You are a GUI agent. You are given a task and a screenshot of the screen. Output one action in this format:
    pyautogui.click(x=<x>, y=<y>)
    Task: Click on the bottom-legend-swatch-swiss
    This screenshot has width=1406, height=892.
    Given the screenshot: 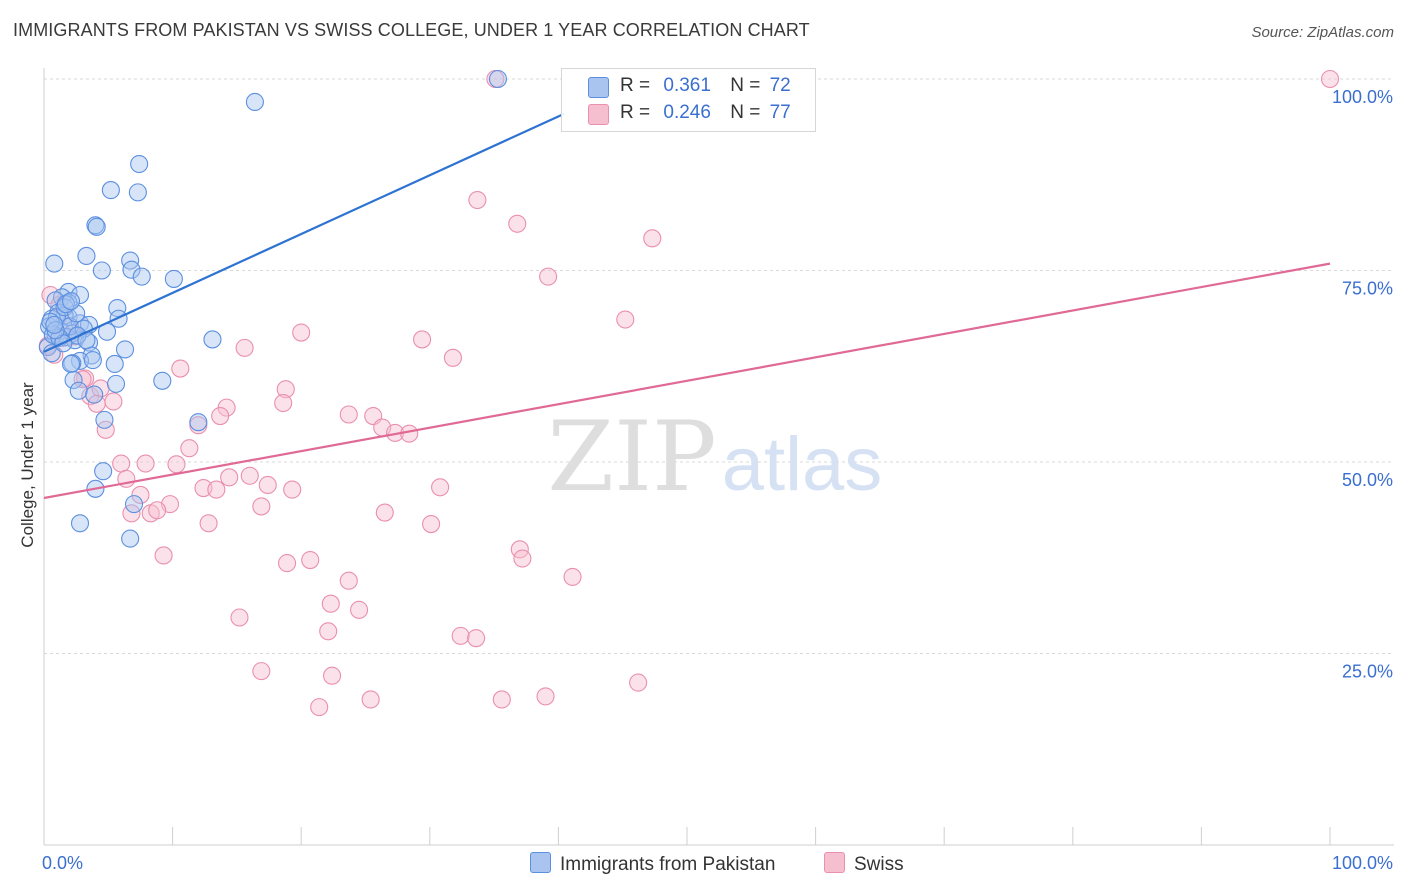 What is the action you would take?
    pyautogui.click(x=834, y=862)
    